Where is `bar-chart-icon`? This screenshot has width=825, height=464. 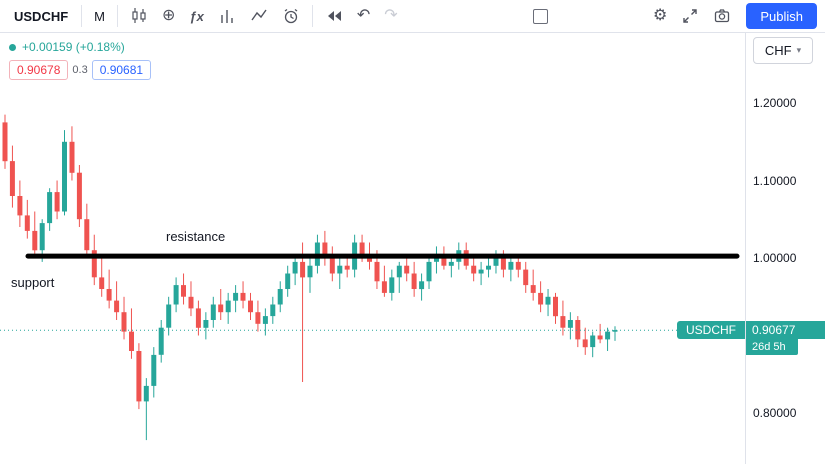
bar-chart-icon is located at coordinates (227, 16).